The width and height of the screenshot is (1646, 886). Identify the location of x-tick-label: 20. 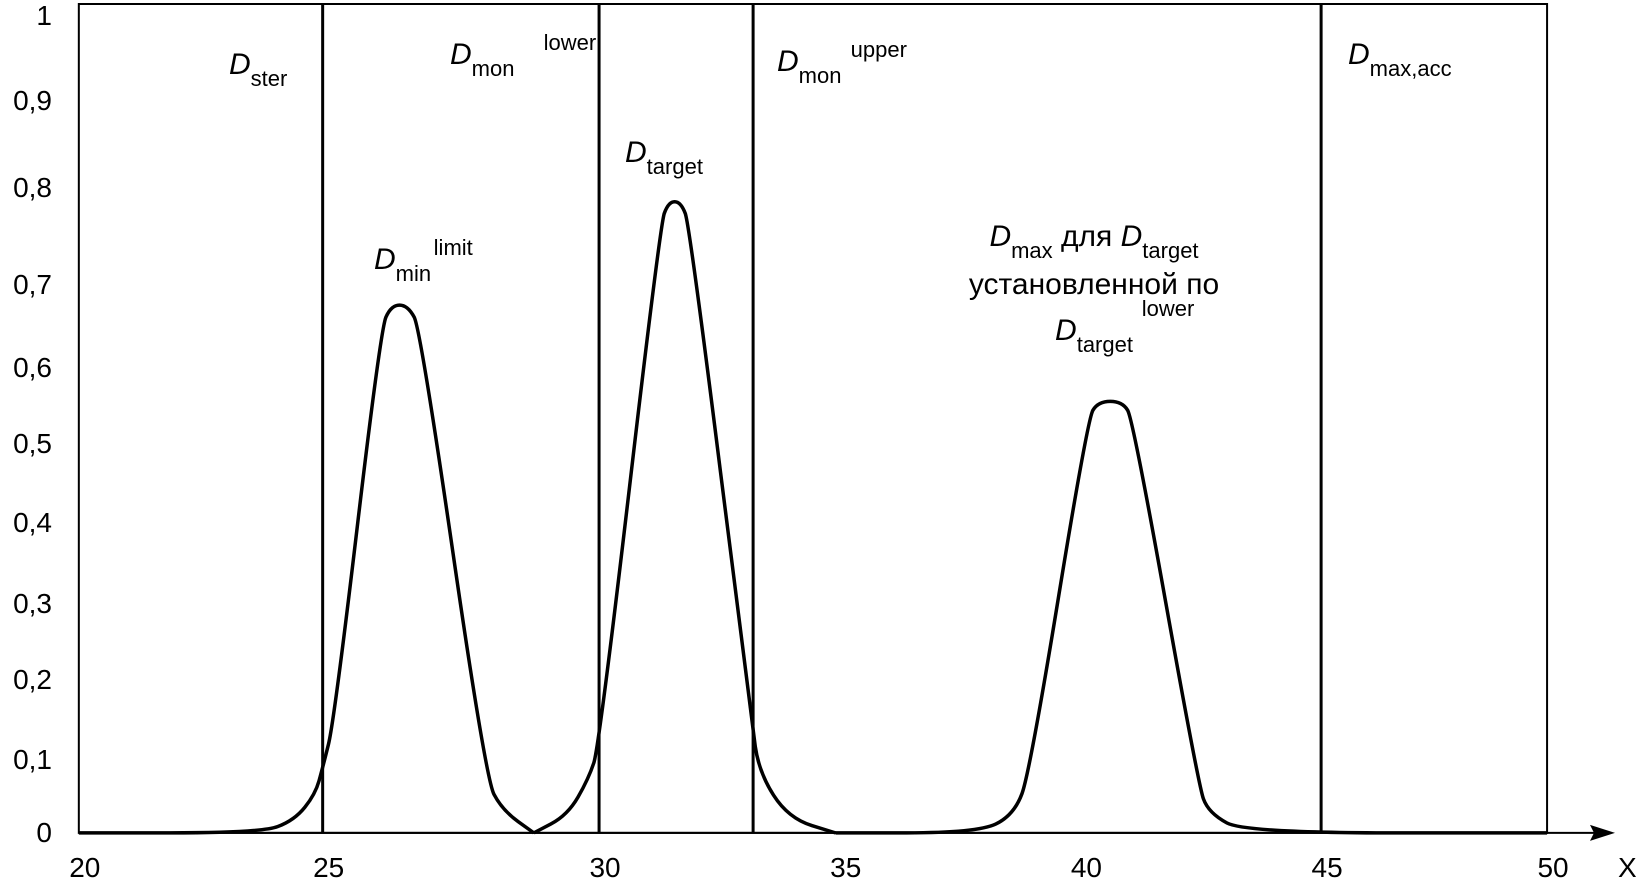
(85, 867).